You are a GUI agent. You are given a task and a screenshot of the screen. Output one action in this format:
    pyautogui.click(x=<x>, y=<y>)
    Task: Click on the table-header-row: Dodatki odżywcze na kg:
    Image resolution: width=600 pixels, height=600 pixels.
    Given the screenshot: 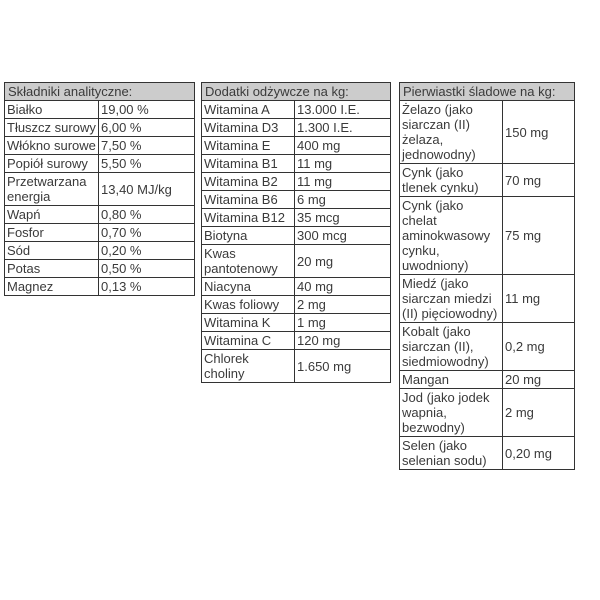 What is the action you would take?
    pyautogui.click(x=296, y=91)
    